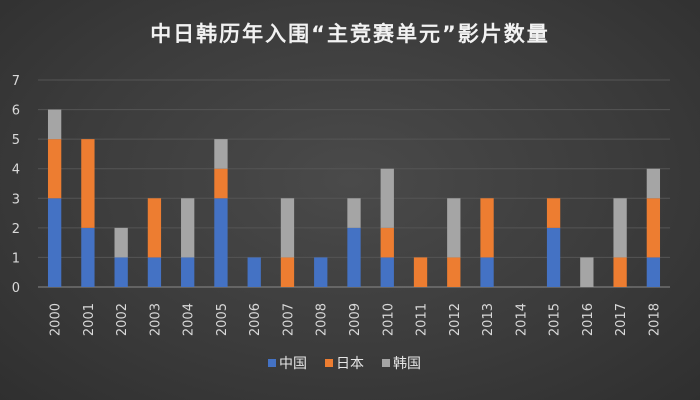  I want to click on x-tick-label: 2017, so click(621, 319).